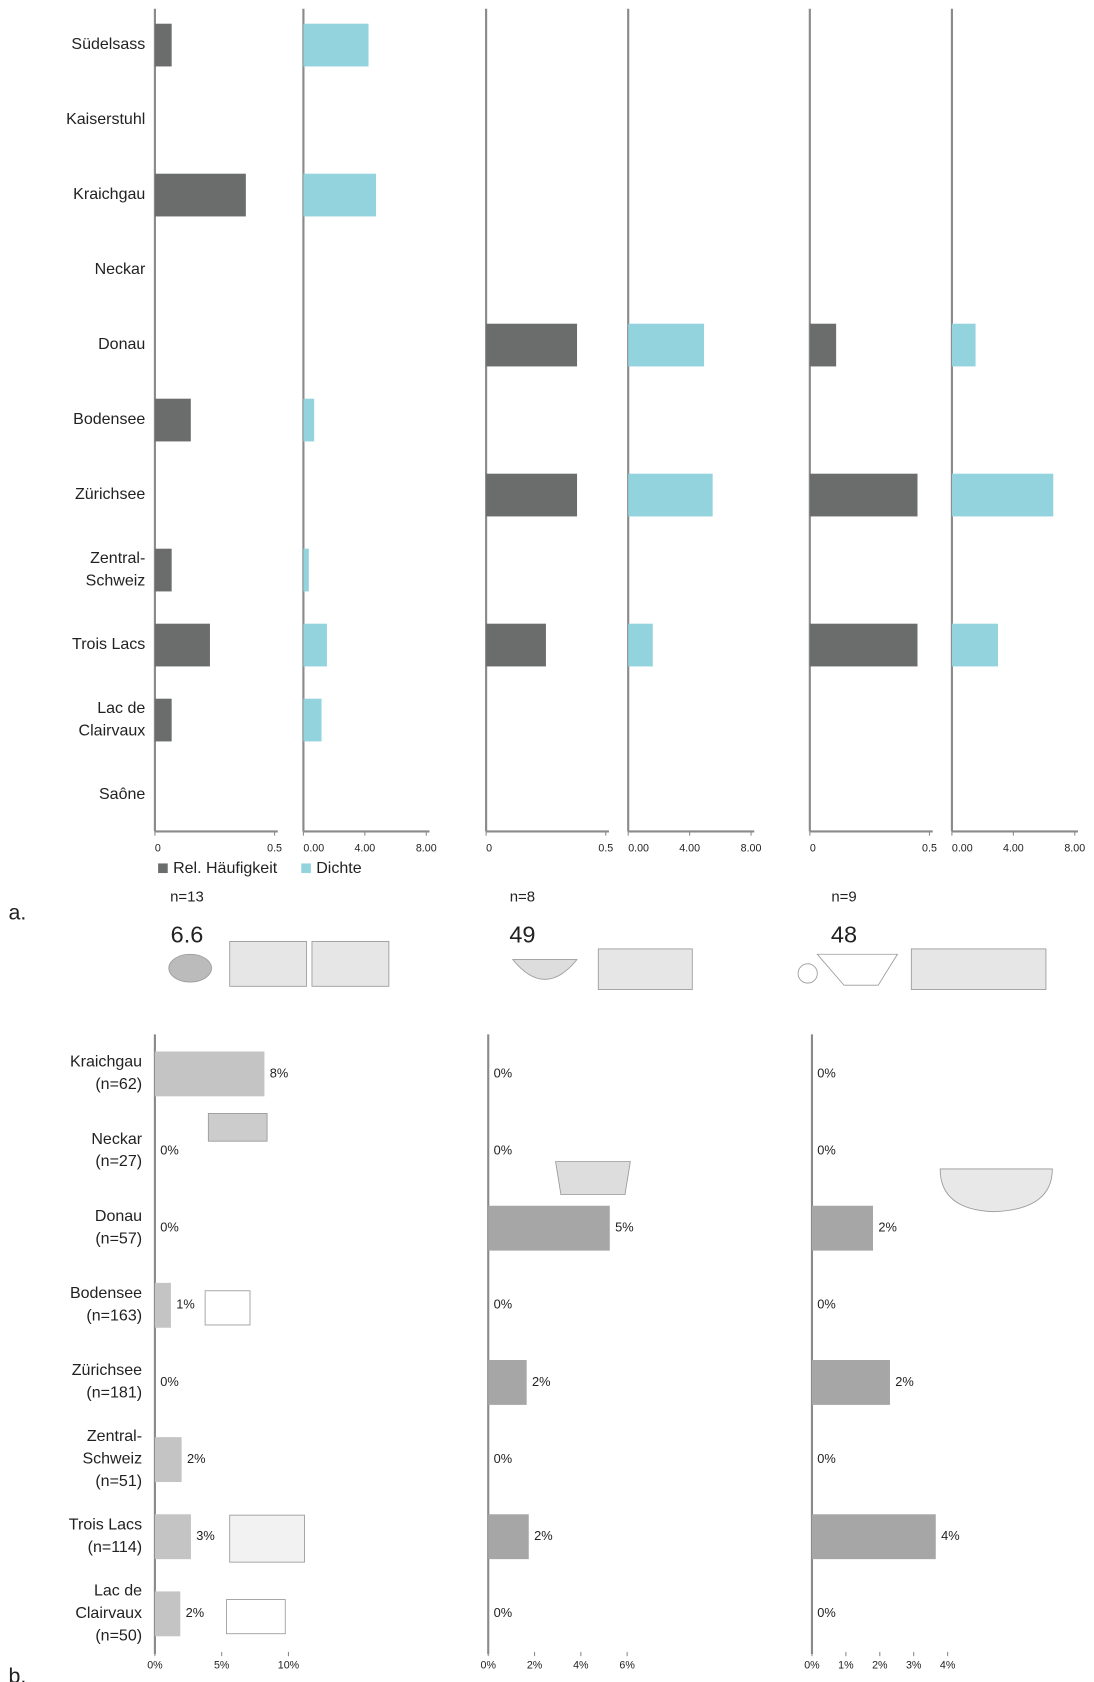  I want to click on category-label: Kraichgau, so click(109, 194).